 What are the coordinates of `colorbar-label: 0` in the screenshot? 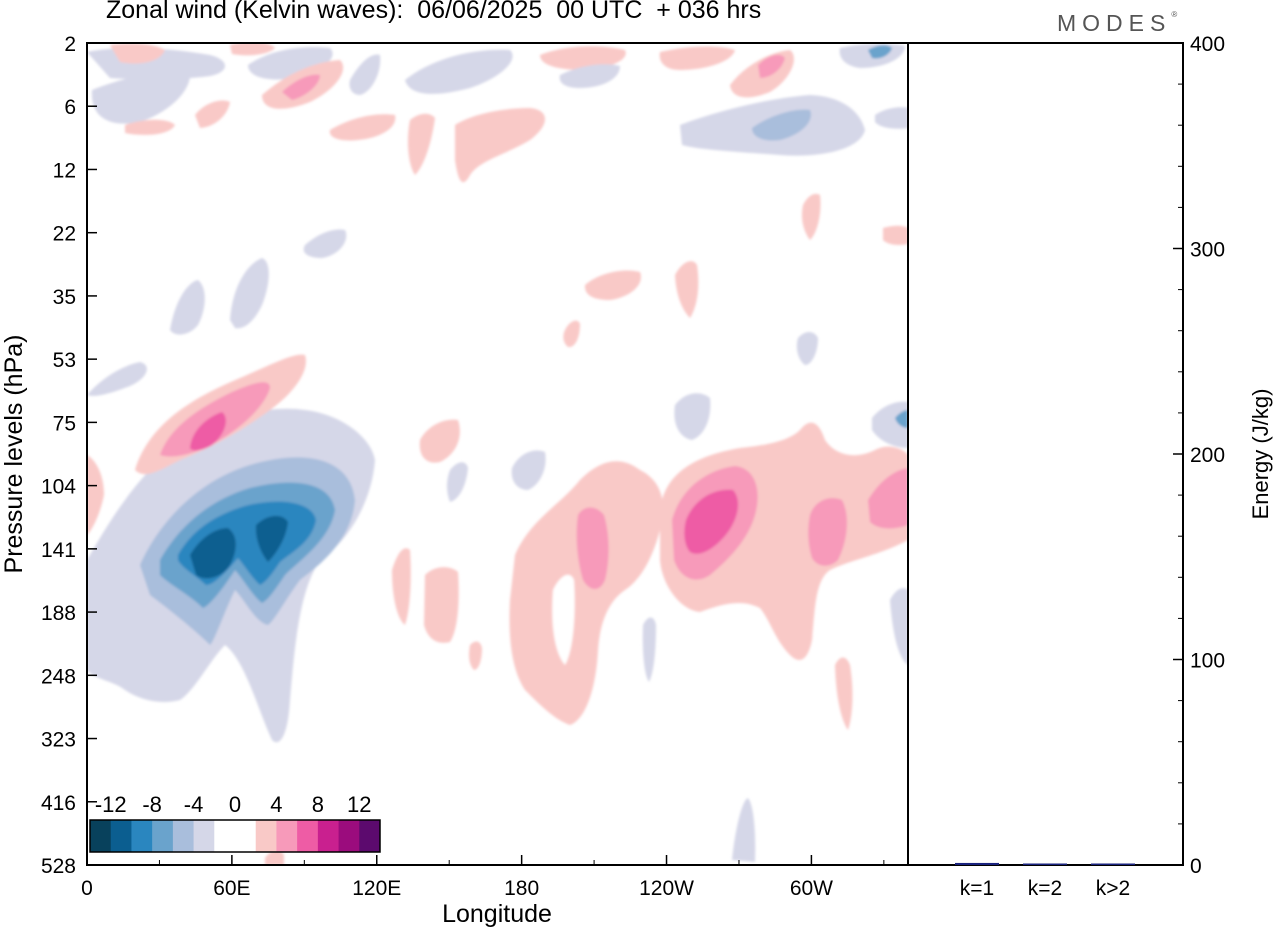 It's located at (235, 804).